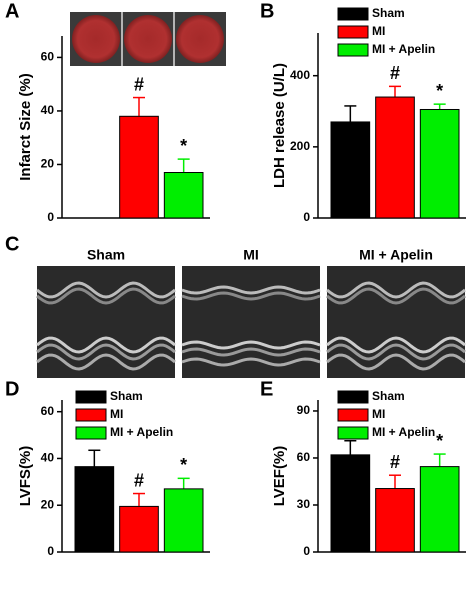 The width and height of the screenshot is (474, 599). I want to click on y-tick-label: 90, so click(304, 410).